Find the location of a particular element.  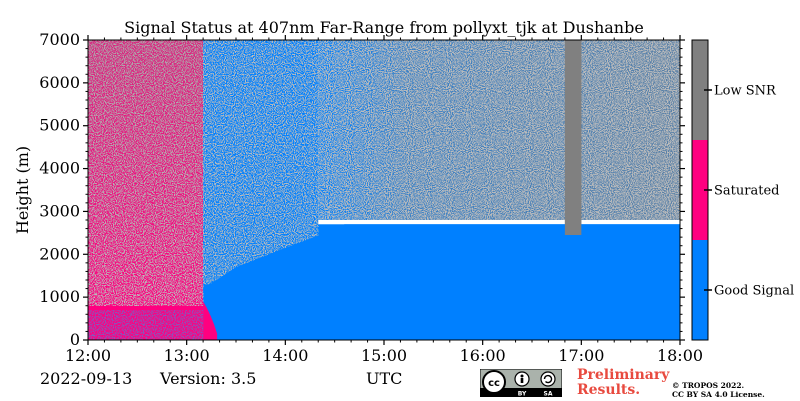

colorbar-swatch-good-signal is located at coordinates (700, 290).